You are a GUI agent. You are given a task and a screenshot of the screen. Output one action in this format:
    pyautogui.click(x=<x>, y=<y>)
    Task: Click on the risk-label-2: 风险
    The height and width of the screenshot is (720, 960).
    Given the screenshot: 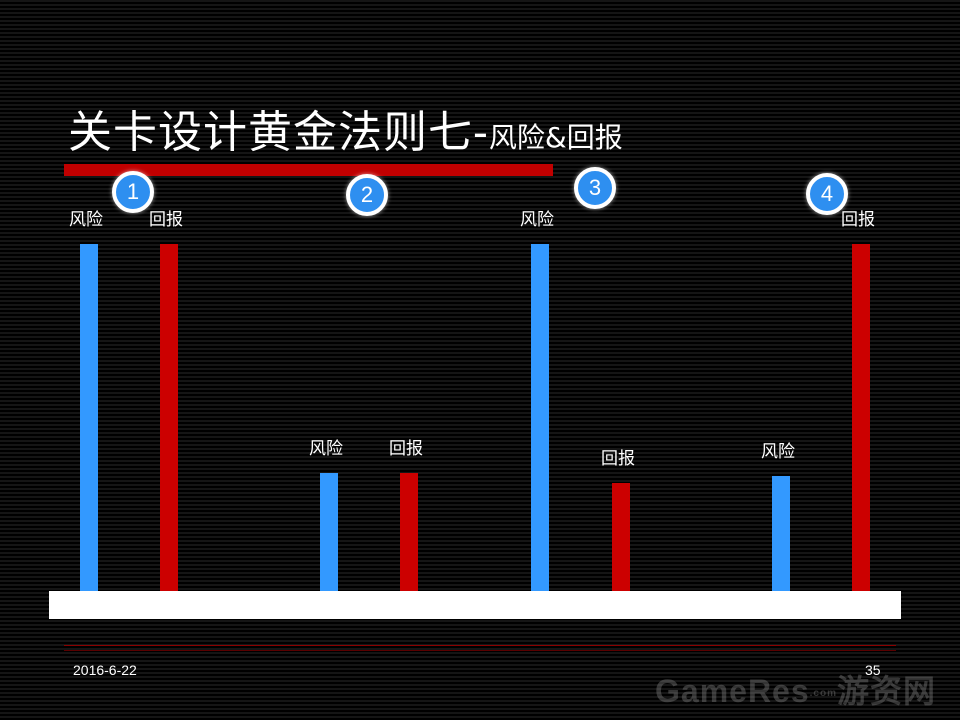 What is the action you would take?
    pyautogui.click(x=326, y=448)
    